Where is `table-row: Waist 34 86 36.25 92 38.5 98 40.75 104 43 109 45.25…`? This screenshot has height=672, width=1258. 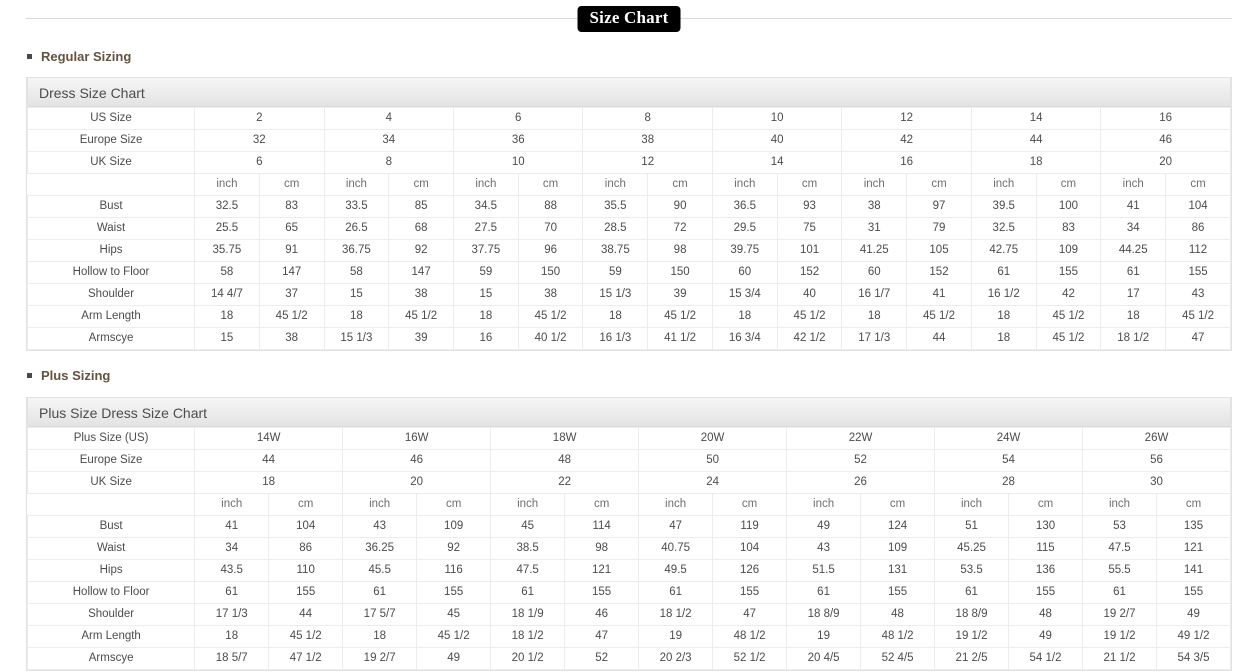
table-row: Waist 34 86 36.25 92 38.5 98 40.75 104 43 109 45.25… is located at coordinates (628, 548).